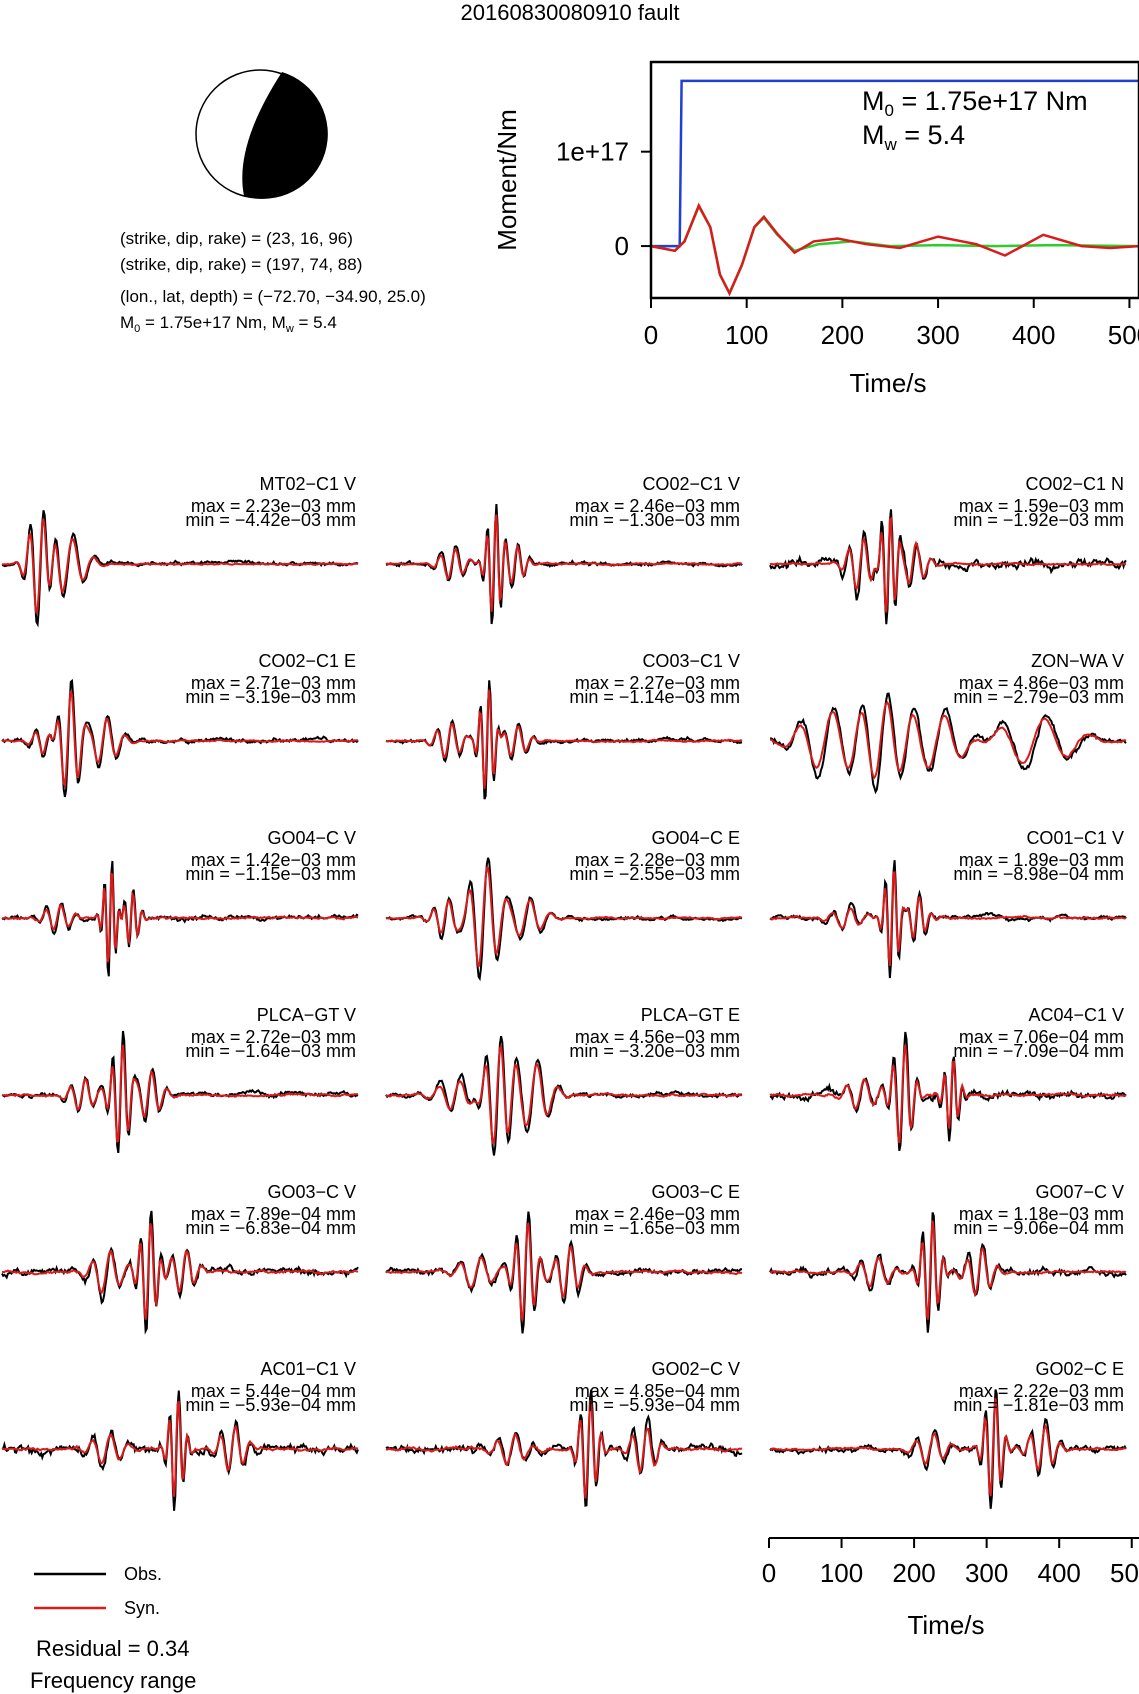 The height and width of the screenshot is (1694, 1139). Describe the element at coordinates (950, 1562) in the screenshot. I see `waveform-time-axis: 0 100 200 300 400 500` at that location.